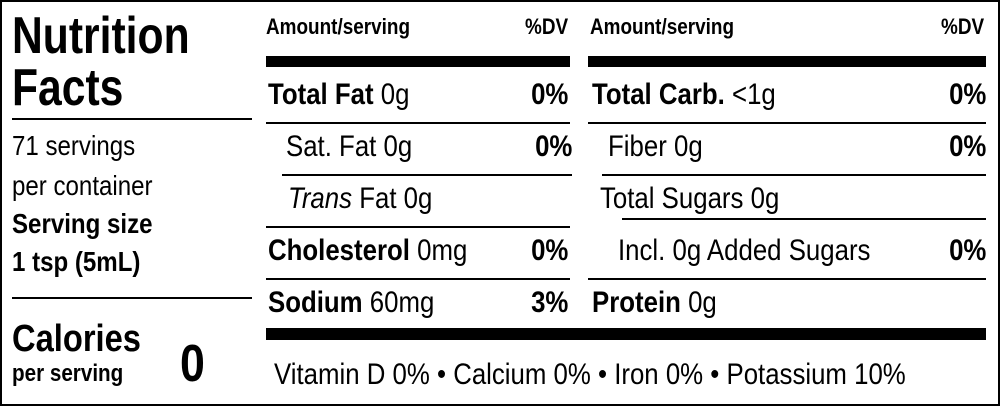  Describe the element at coordinates (549, 302) in the screenshot. I see `row-dv: 3%` at that location.